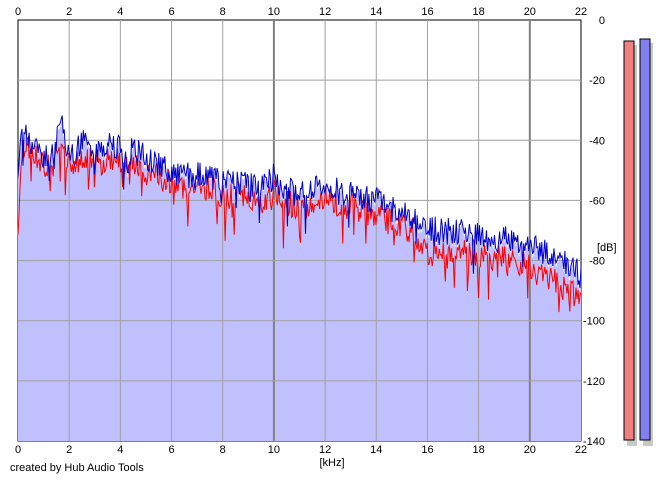  Describe the element at coordinates (602, 21) in the screenshot. I see `y-tick-label: 0` at that location.